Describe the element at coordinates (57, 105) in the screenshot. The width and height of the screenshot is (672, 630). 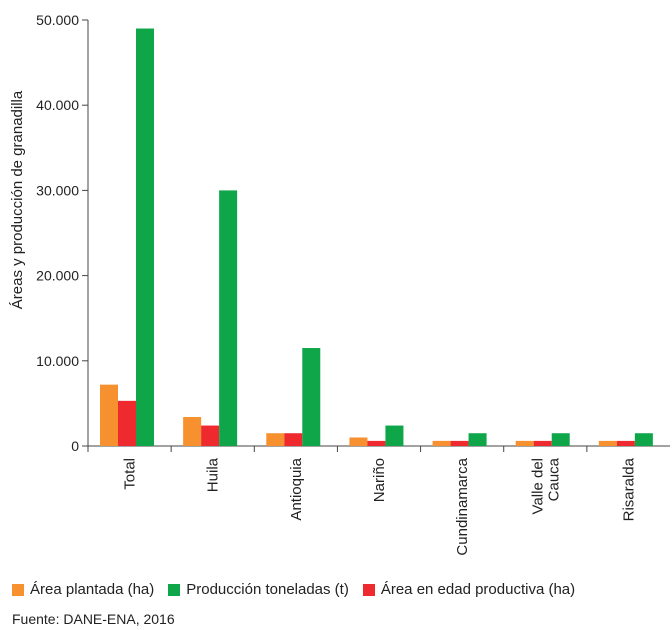
I see `y-tick-label: 40.000` at that location.